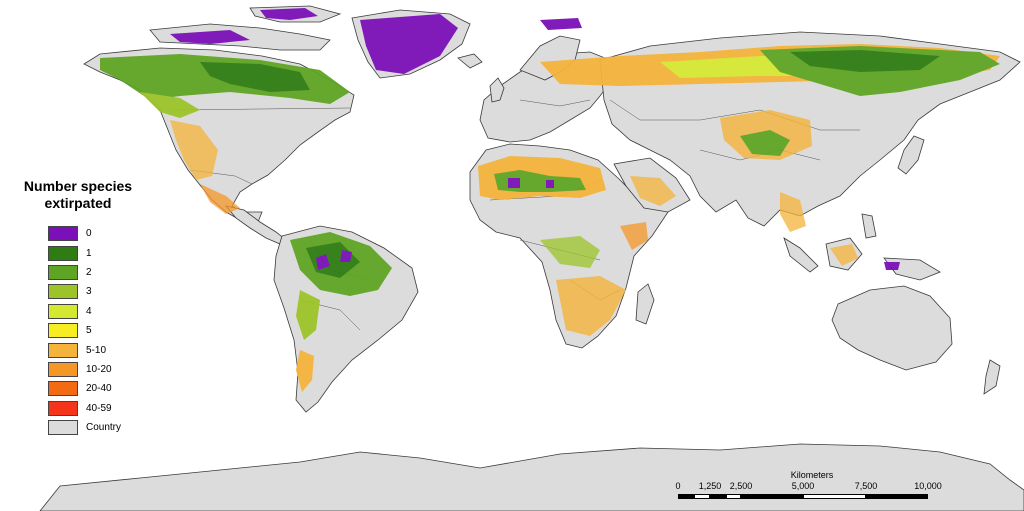 Image resolution: width=1024 pixels, height=511 pixels. I want to click on japan, so click(911, 155).